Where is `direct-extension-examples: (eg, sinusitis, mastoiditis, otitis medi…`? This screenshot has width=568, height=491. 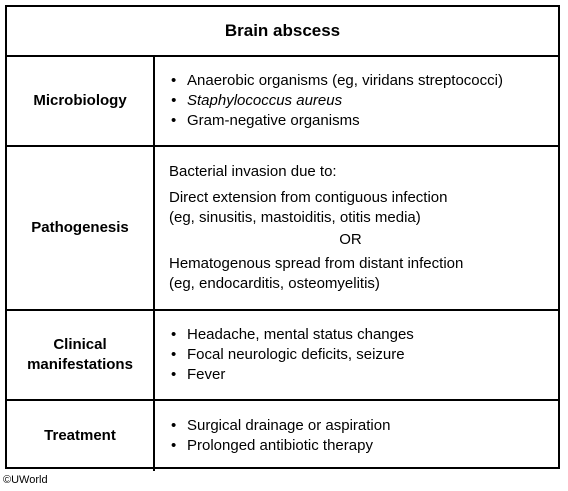 direct-extension-examples: (eg, sinusitis, mastoiditis, otitis medi… is located at coordinates (295, 217).